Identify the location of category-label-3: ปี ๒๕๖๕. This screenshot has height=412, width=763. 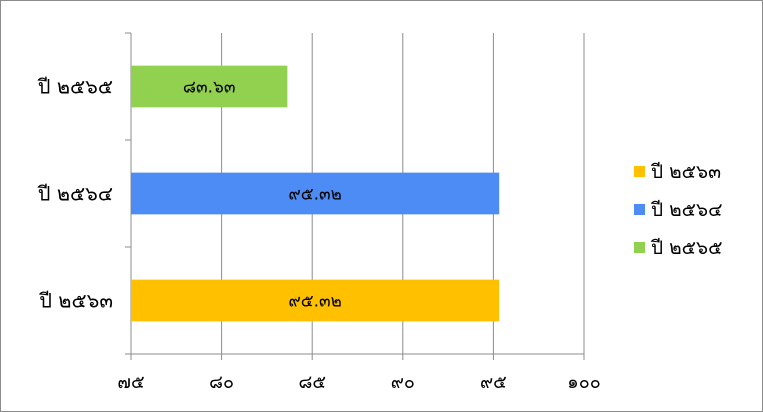
(75, 87).